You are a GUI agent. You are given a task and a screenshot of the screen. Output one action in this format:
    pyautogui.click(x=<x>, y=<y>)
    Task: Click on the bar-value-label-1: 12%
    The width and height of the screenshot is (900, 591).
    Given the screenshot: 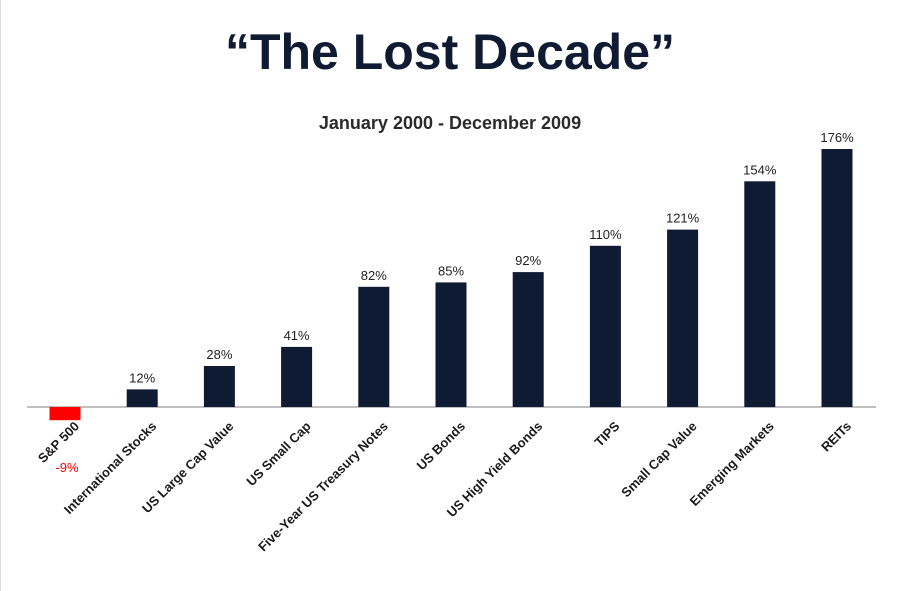 What is the action you would take?
    pyautogui.click(x=142, y=377)
    